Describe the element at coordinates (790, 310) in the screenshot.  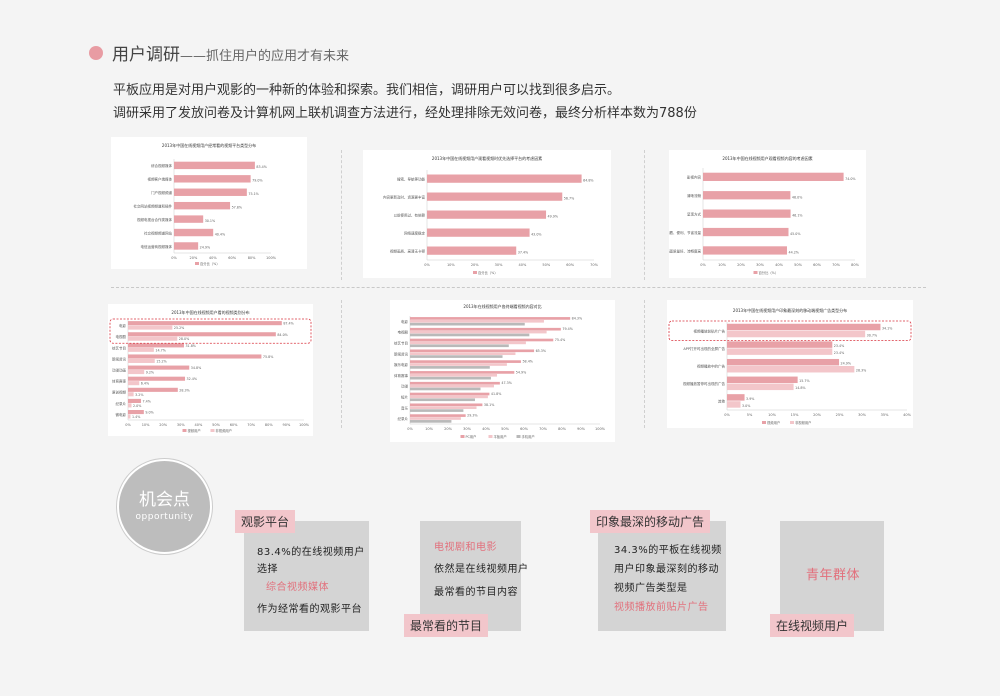
I see `chart-title: 2013年中国在线视频用户印象最深刻的移动端视频广告类型分布` at that location.